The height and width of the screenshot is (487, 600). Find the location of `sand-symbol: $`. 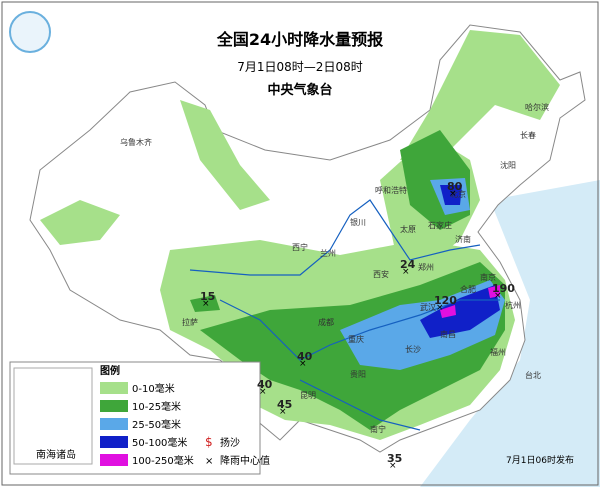

sand-symbol: $ is located at coordinates (209, 442).